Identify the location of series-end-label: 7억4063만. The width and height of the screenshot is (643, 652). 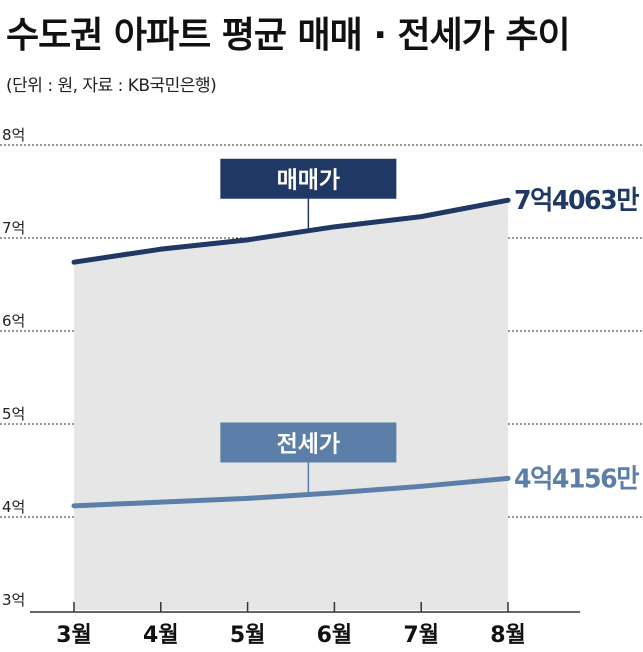
(577, 201).